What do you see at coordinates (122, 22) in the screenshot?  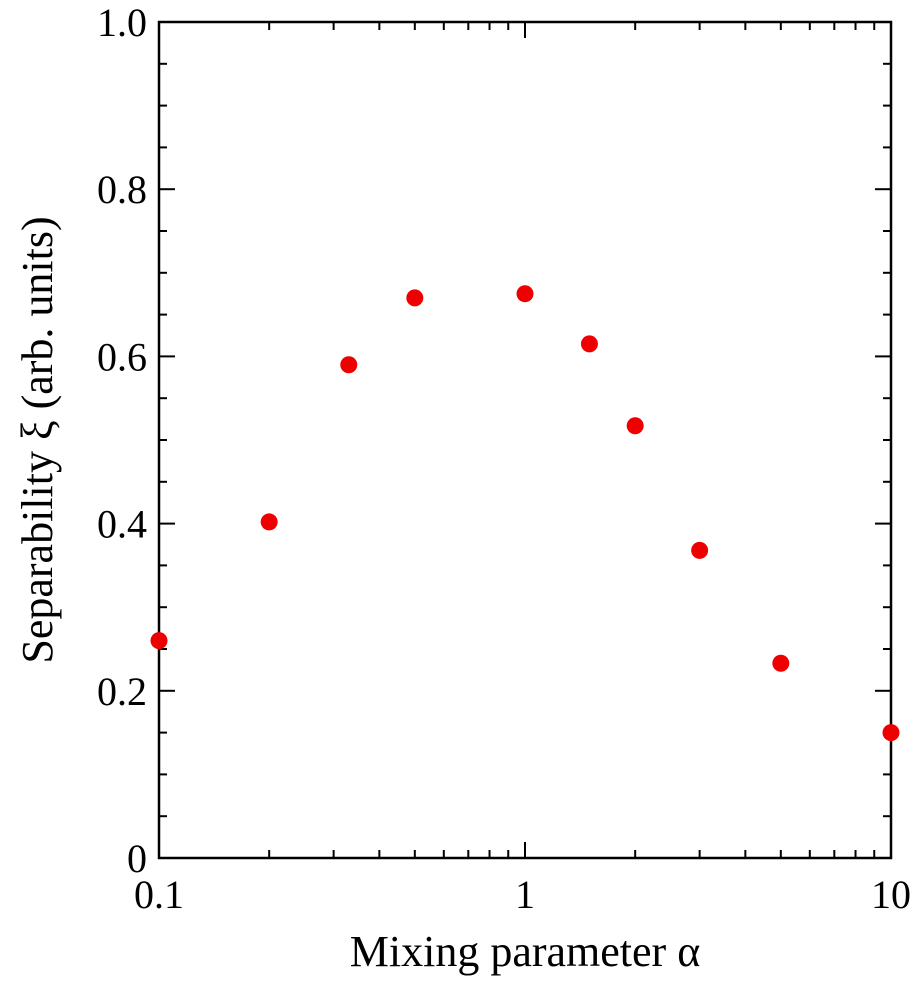 I see `y-tick-label: 1.0` at bounding box center [122, 22].